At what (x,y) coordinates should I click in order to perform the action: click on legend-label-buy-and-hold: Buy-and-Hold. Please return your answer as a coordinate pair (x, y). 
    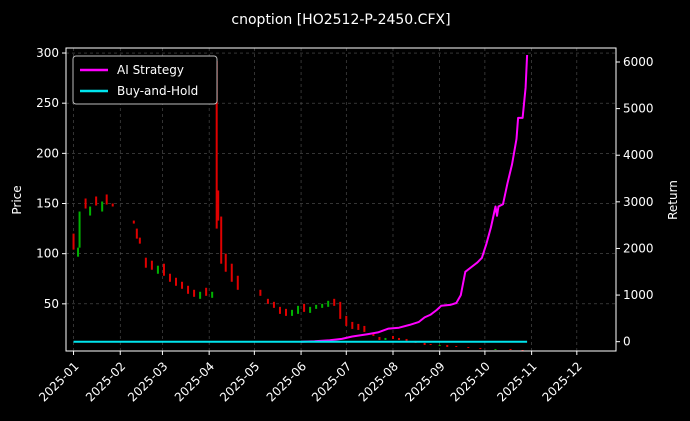
    Looking at the image, I should click on (157, 91).